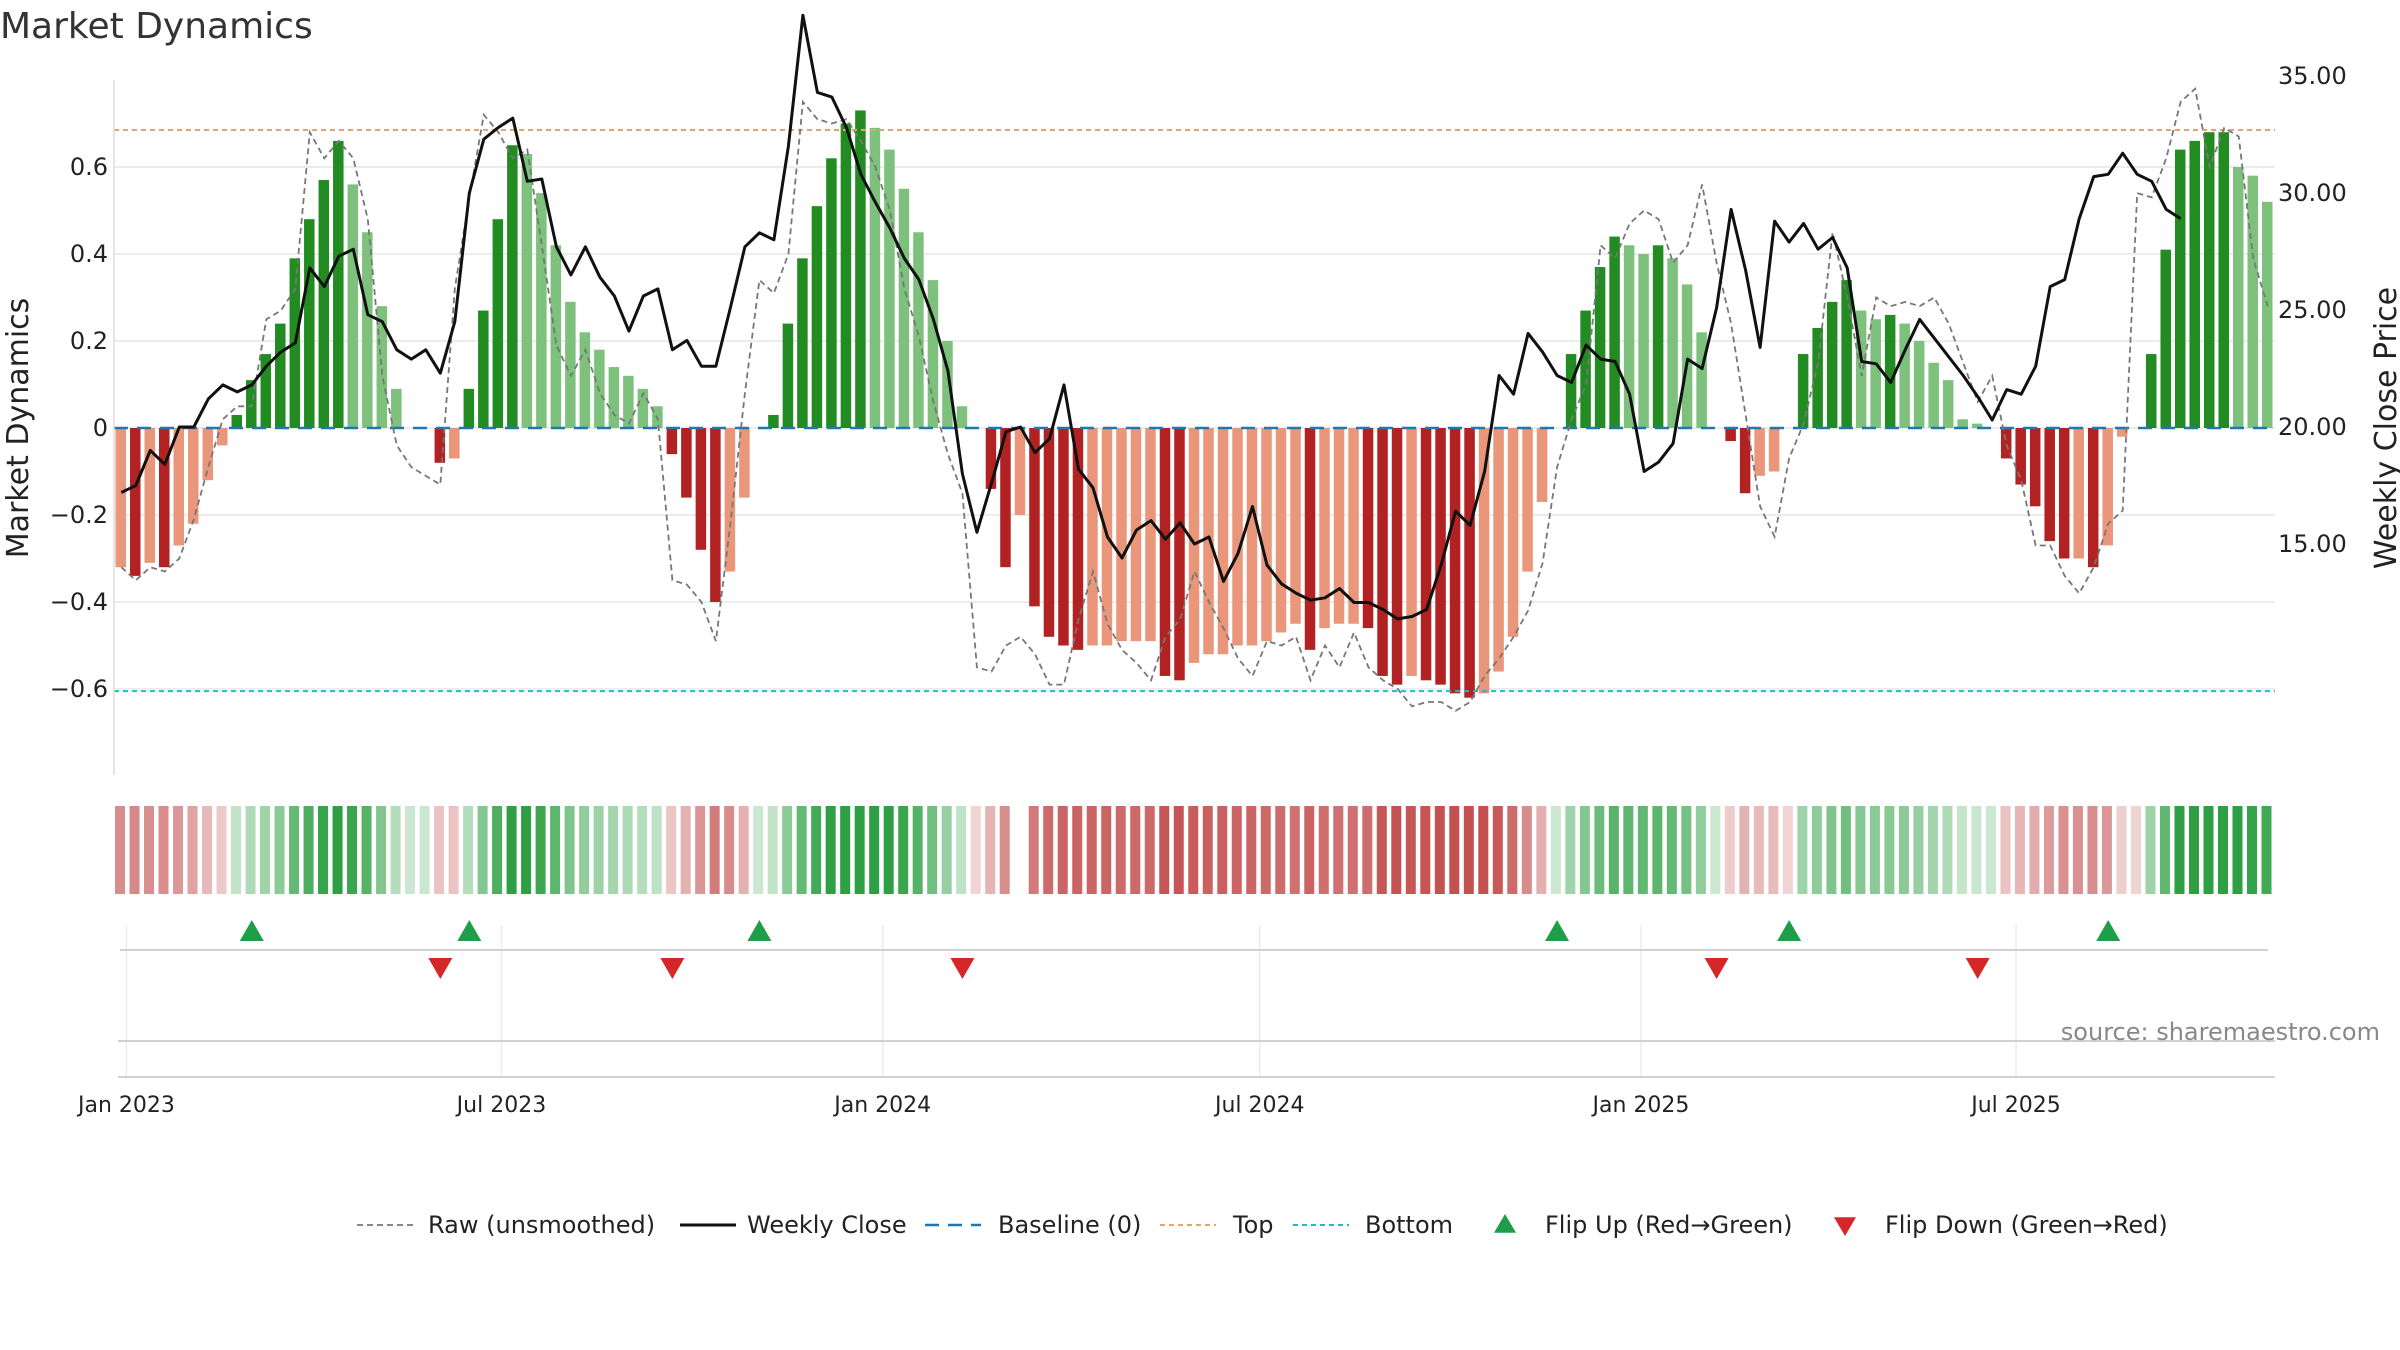 The image size is (2400, 1350). I want to click on flip-up-marker, so click(251, 930).